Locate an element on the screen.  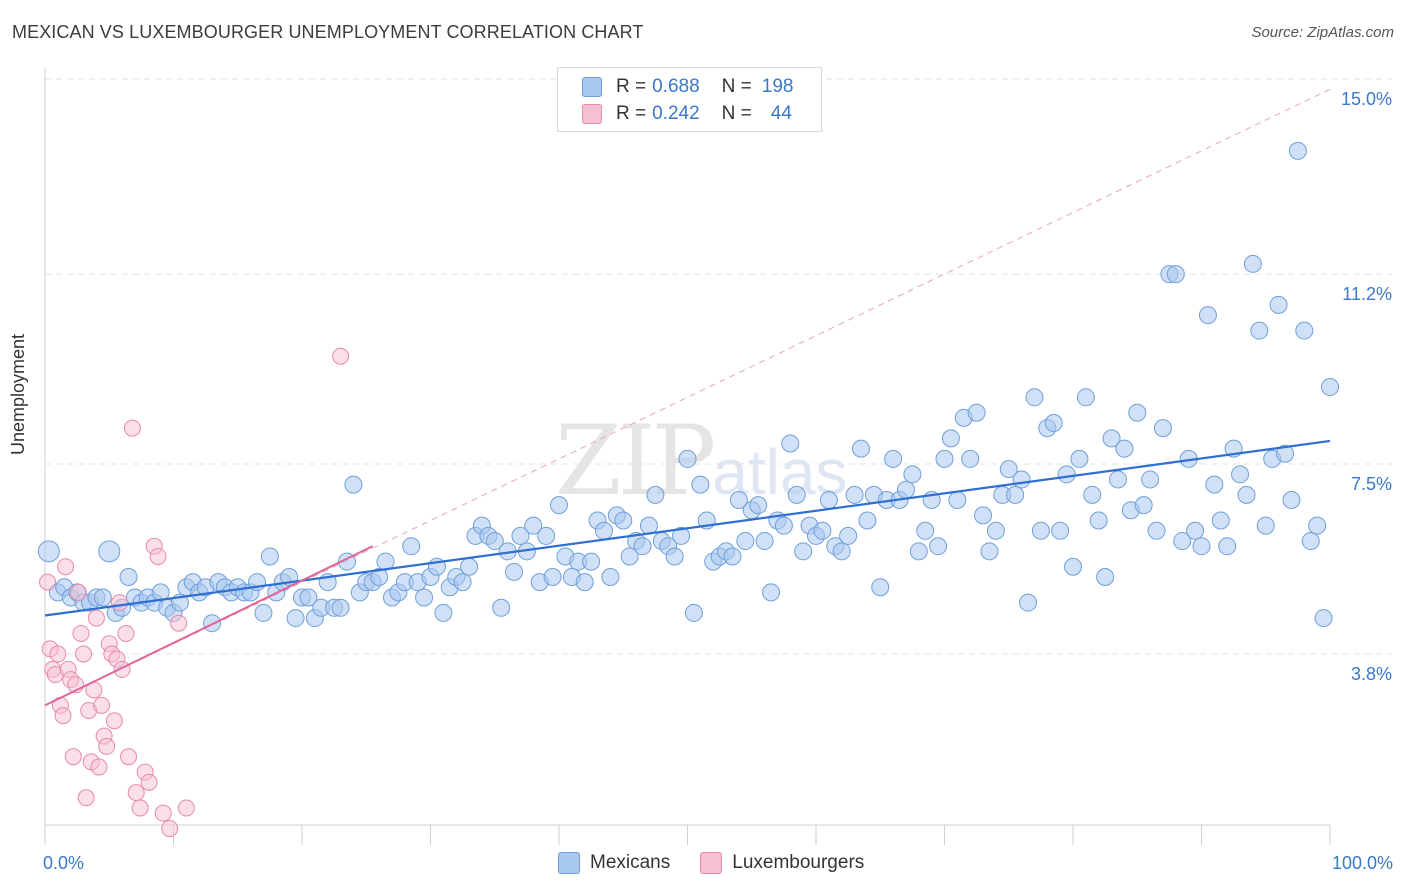
legend-row-luxembourgers: R = 0.242 N = 44 is located at coordinates (687, 114).